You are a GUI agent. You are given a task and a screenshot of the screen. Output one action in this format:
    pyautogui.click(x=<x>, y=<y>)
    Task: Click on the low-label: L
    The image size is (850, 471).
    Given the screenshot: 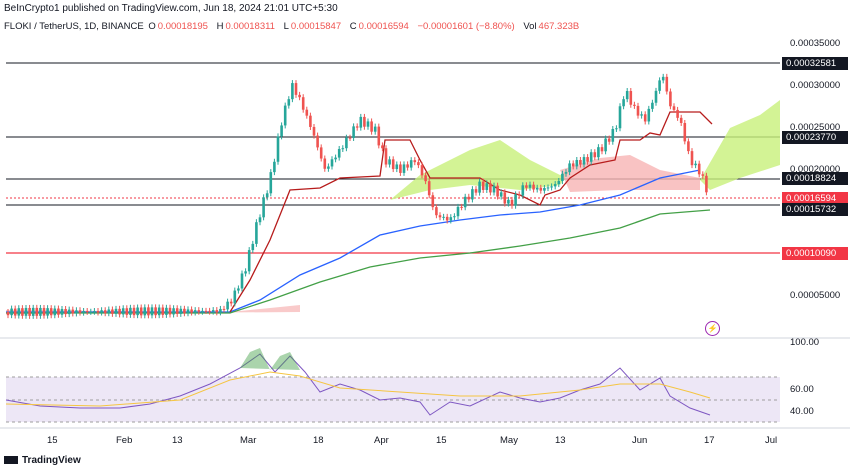 What is the action you would take?
    pyautogui.click(x=286, y=26)
    